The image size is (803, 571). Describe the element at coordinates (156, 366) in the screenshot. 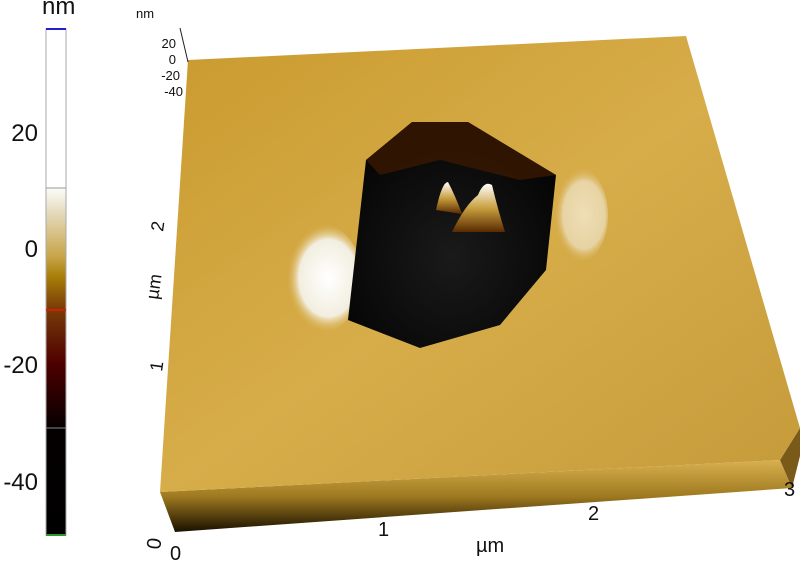

I see `y-axis-tick: 1` at that location.